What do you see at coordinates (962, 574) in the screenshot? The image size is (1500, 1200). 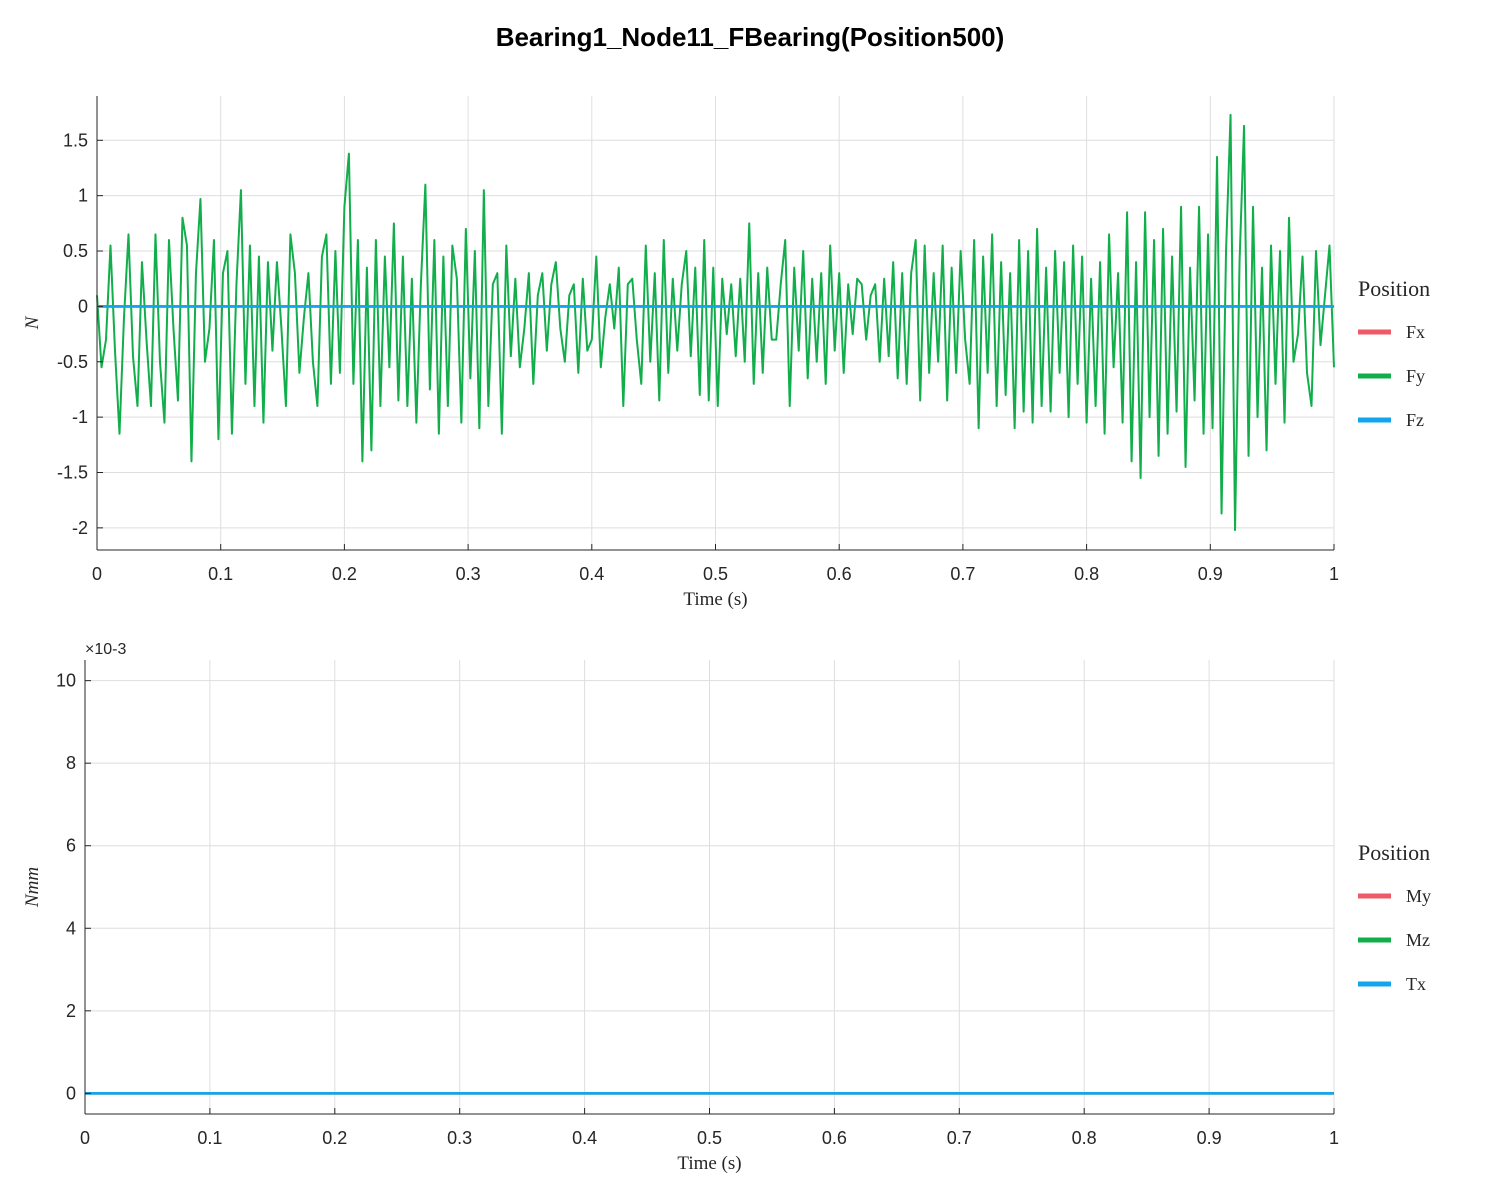 I see `axes1-x-tick-label: 0.7` at bounding box center [962, 574].